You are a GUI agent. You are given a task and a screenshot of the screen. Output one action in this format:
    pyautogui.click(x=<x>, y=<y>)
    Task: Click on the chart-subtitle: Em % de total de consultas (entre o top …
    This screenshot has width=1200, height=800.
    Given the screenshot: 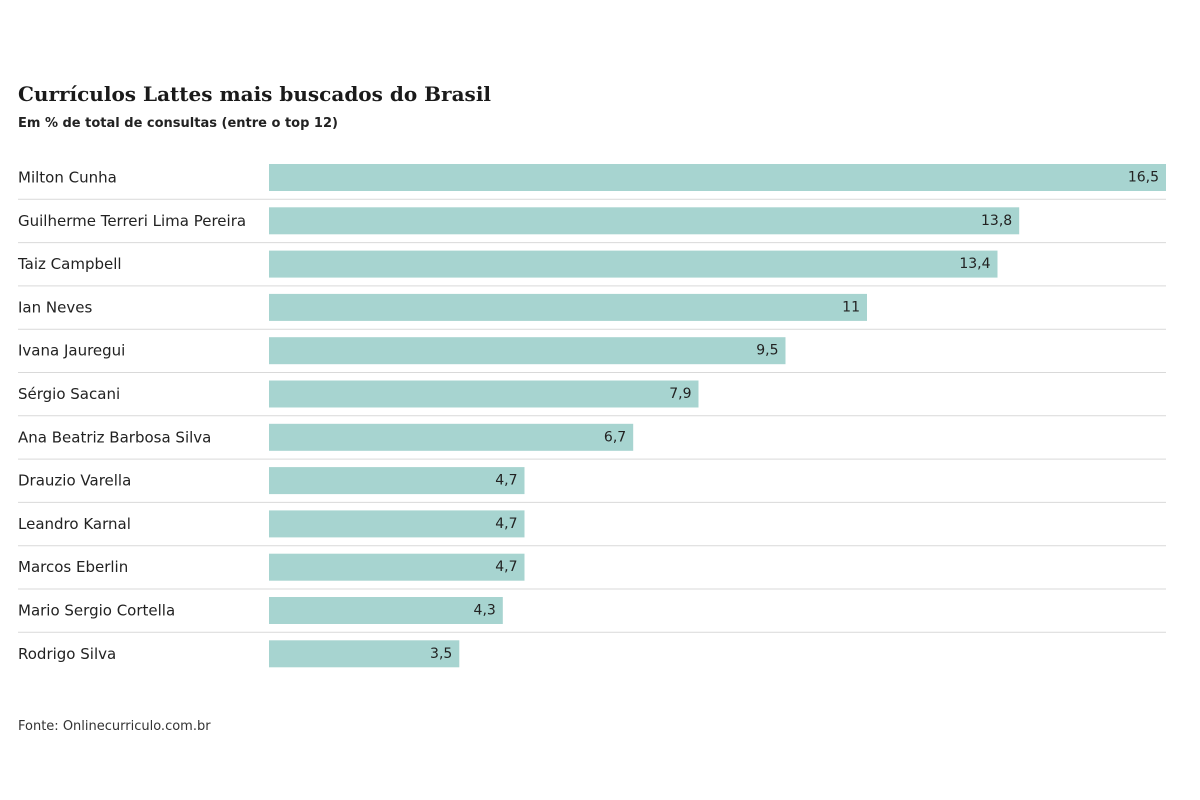 What is the action you would take?
    pyautogui.click(x=178, y=123)
    